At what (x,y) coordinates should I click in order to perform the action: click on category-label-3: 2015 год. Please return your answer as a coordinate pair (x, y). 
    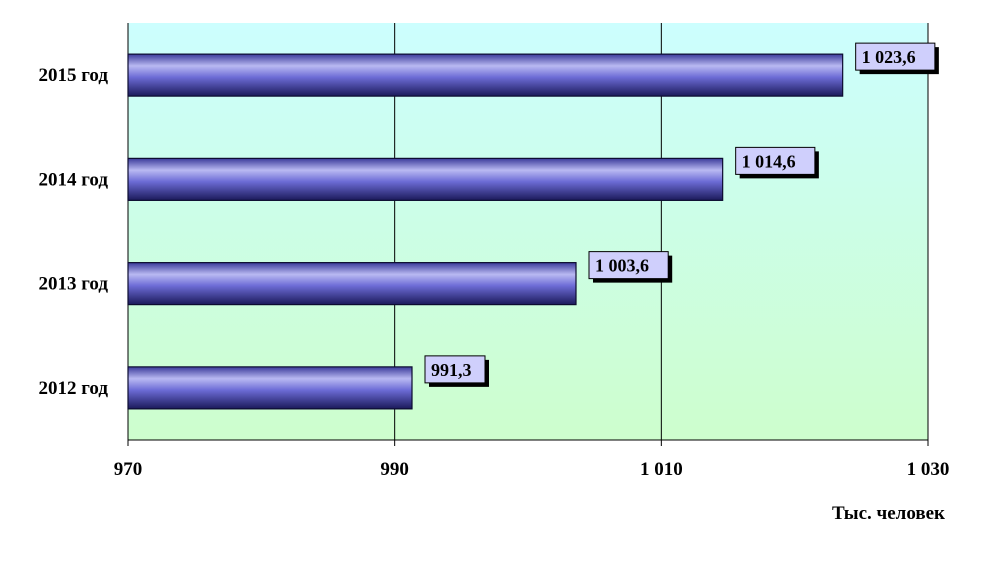
    Looking at the image, I should click on (74, 75).